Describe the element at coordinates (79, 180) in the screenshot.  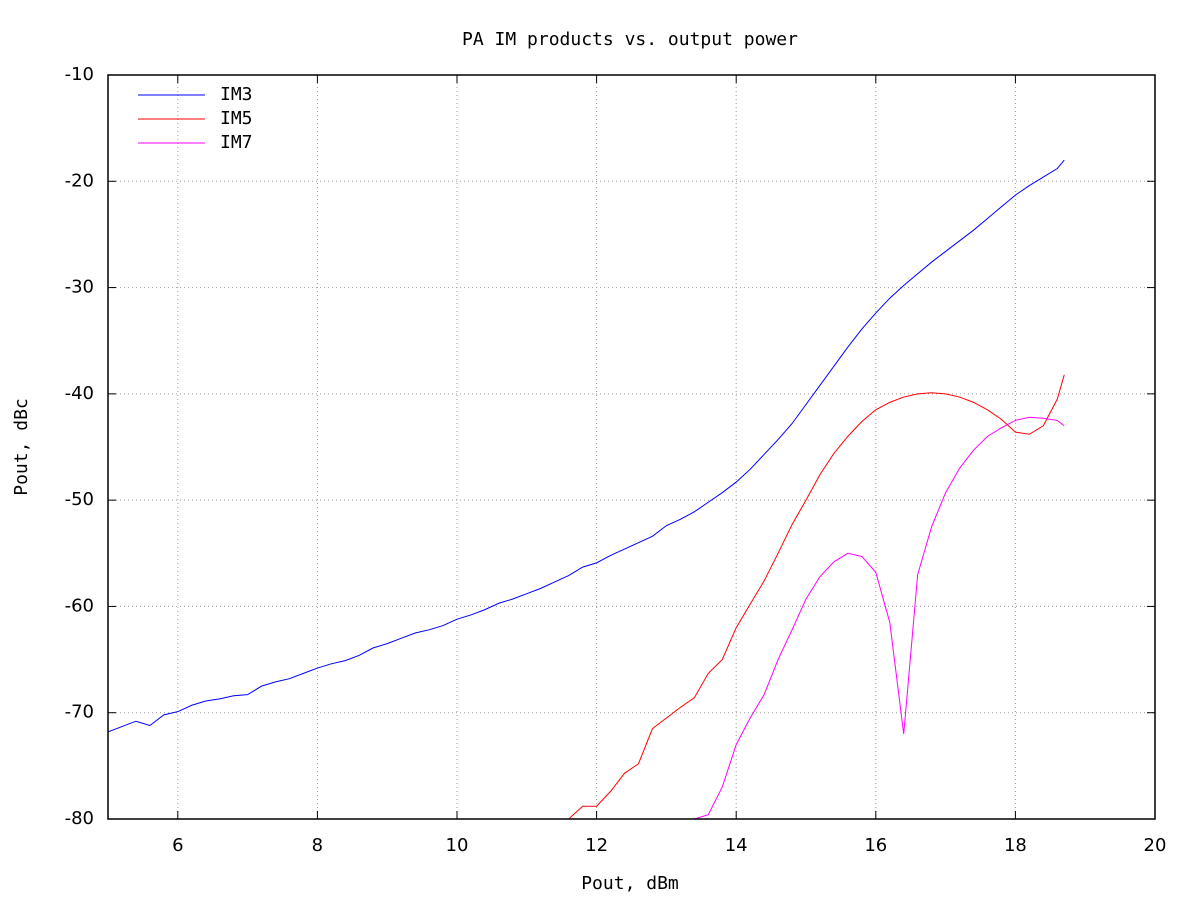
I see `y-tick-label: -20` at that location.